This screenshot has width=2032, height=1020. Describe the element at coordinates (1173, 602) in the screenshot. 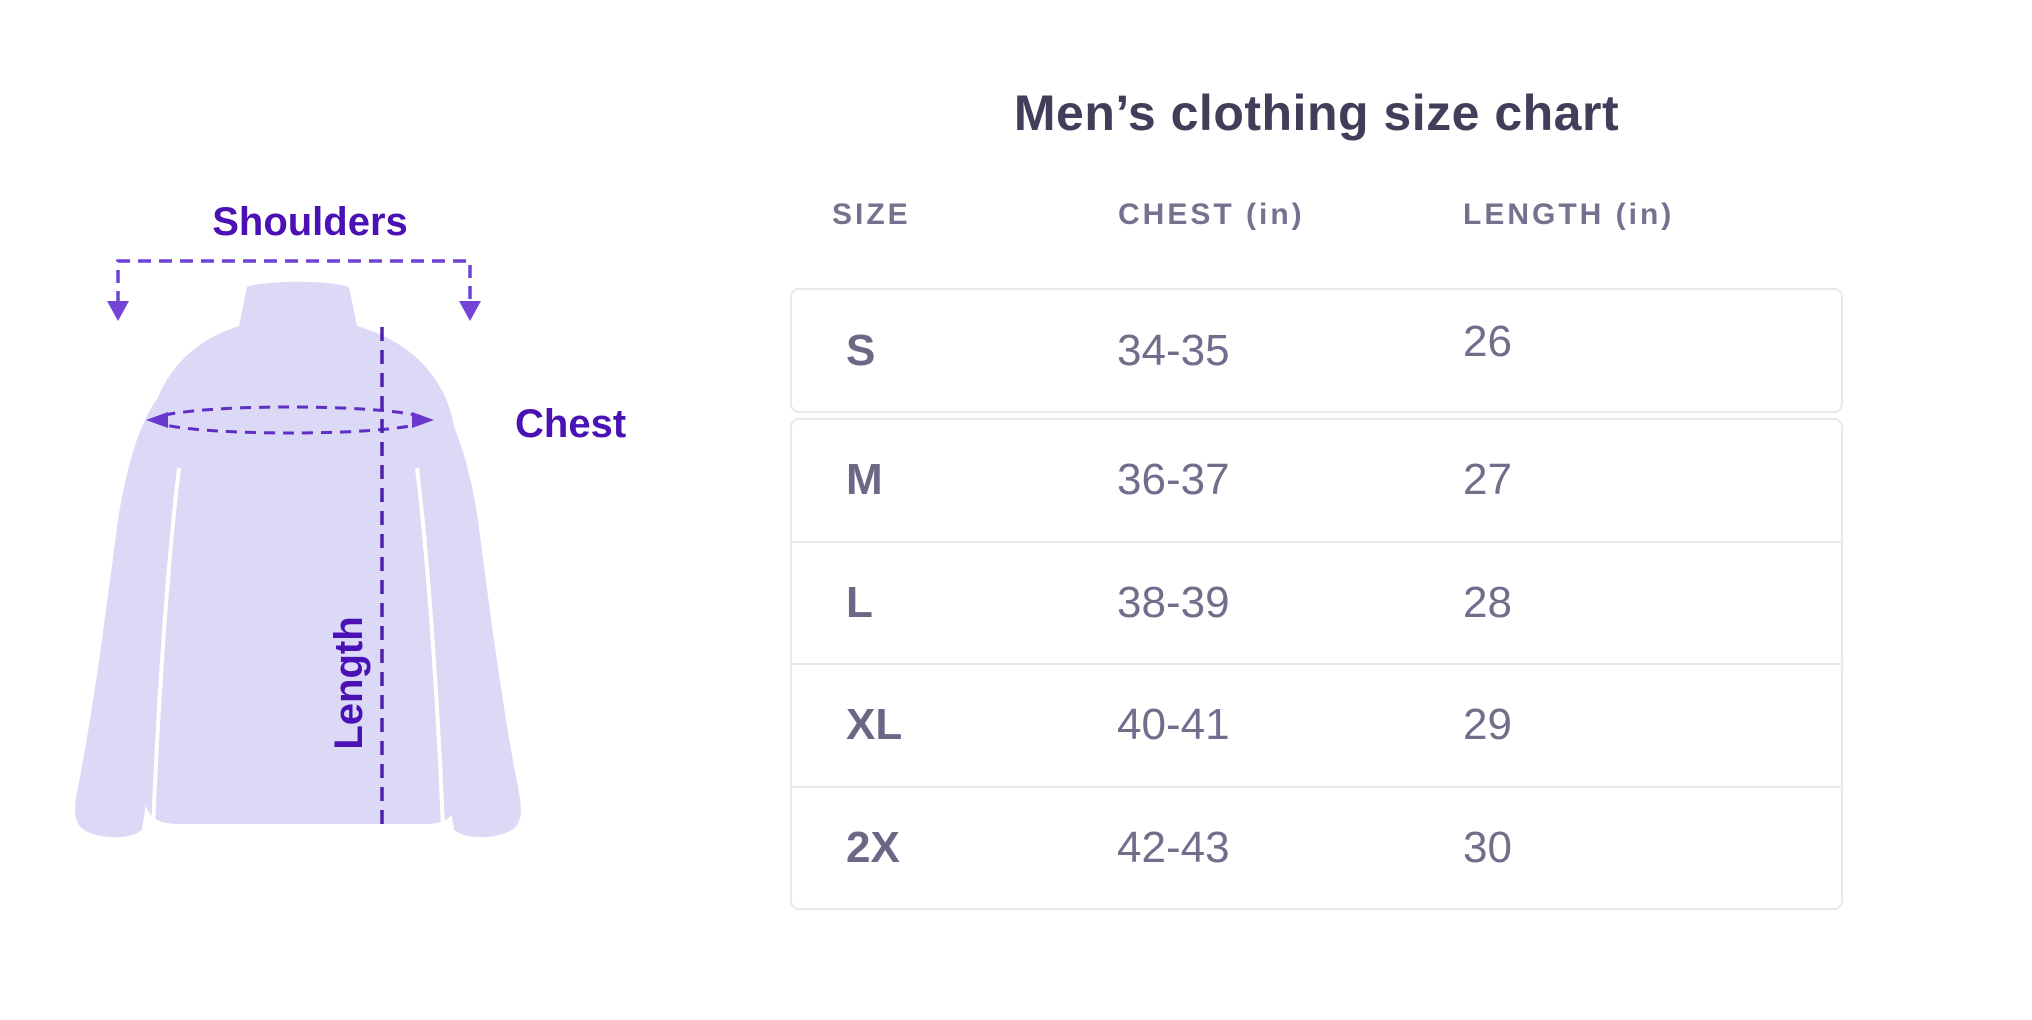

I see `chest-value: 38-39` at that location.